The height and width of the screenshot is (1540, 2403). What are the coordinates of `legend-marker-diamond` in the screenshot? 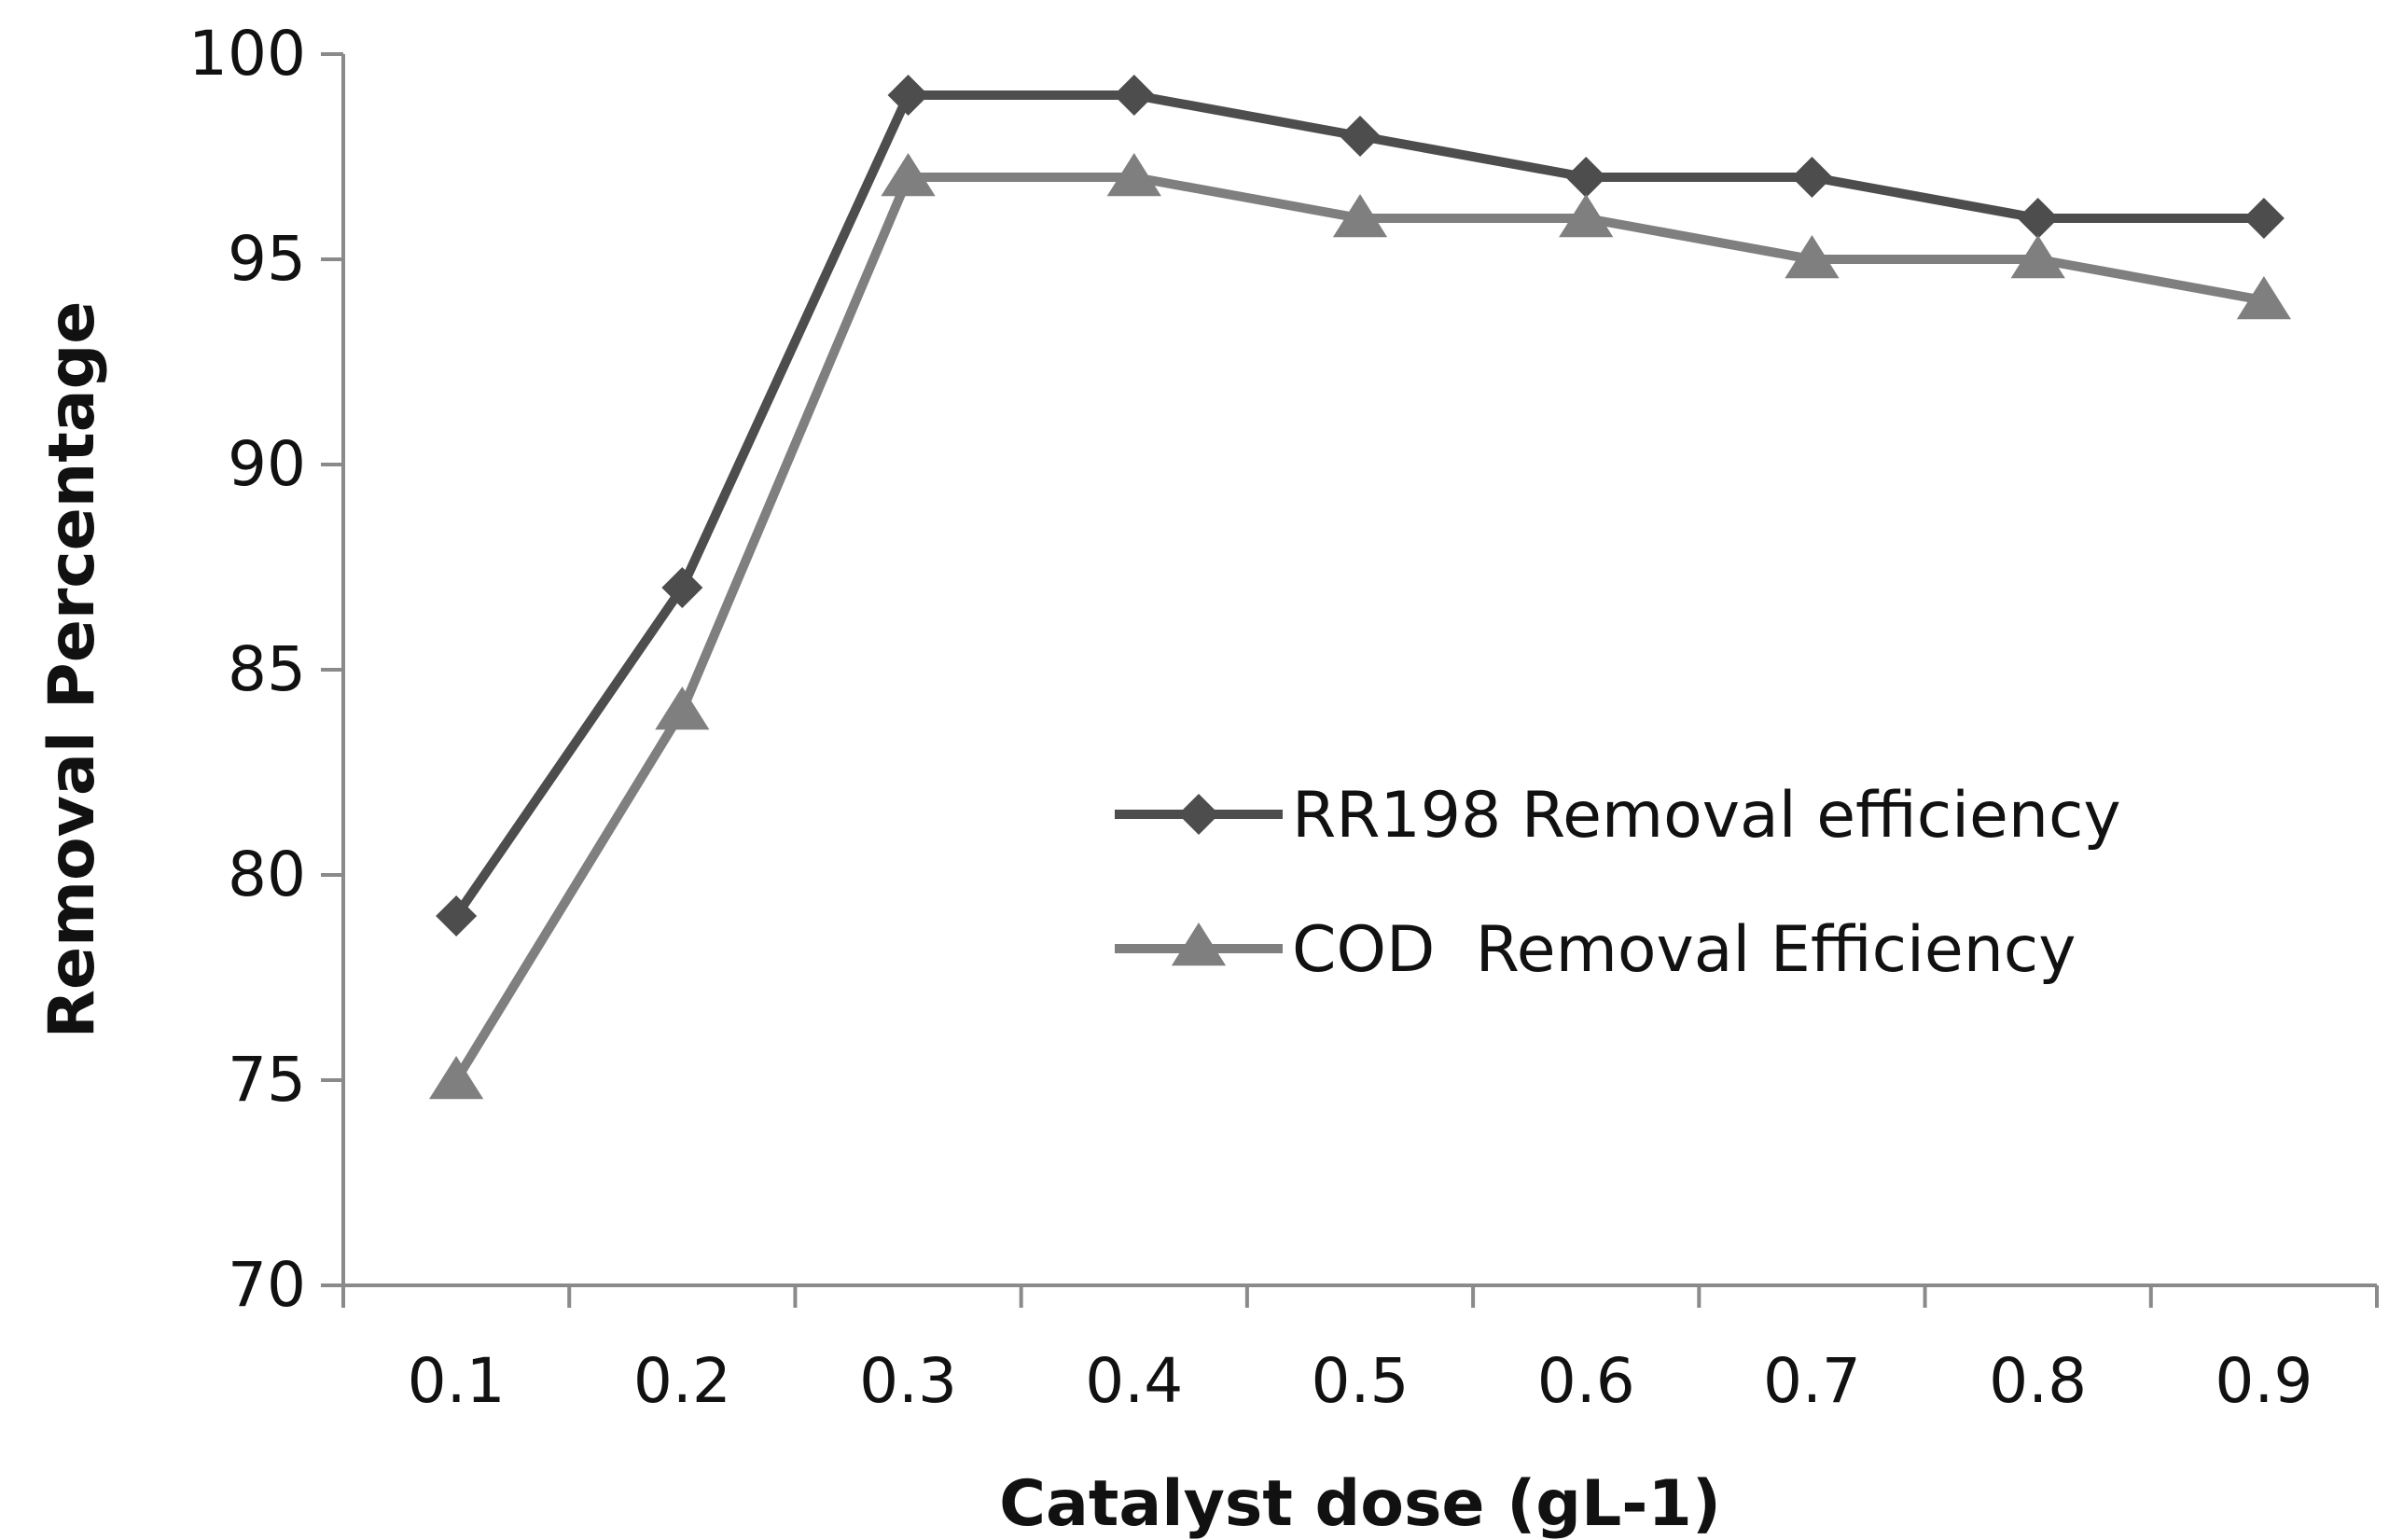 It's located at (1198, 814).